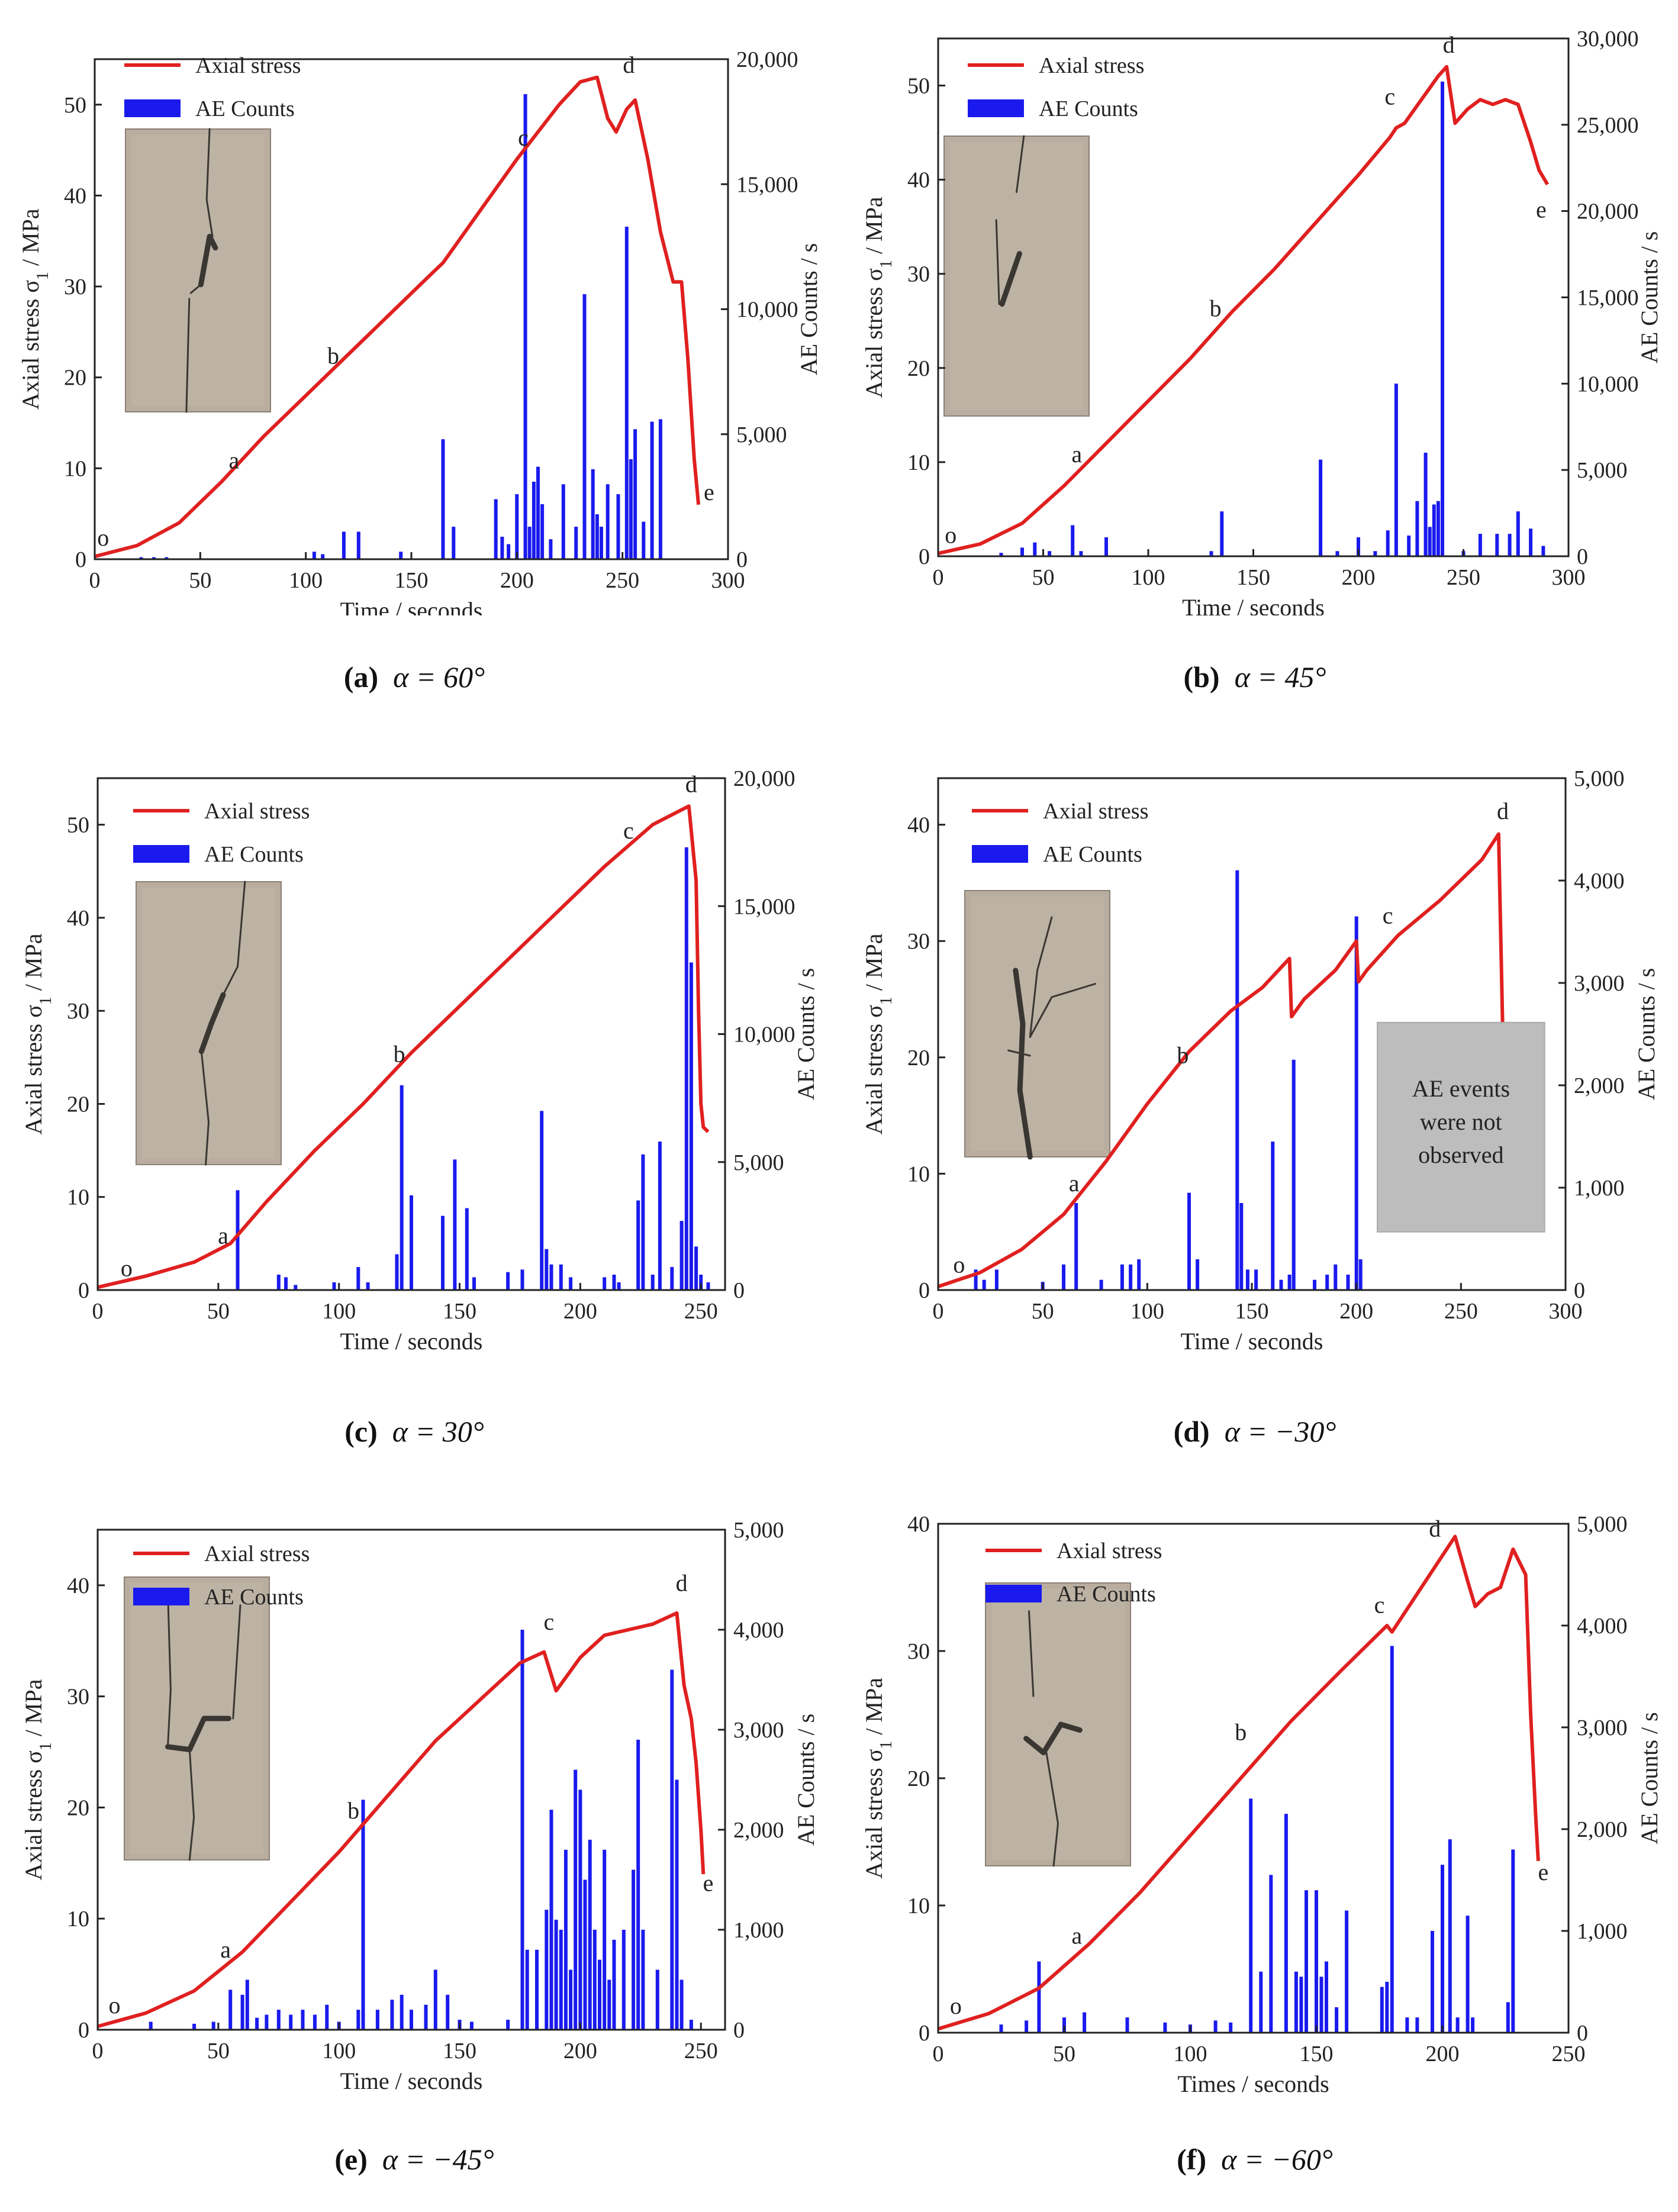  What do you see at coordinates (397, 317) in the screenshot?
I see `stress-line-a` at bounding box center [397, 317].